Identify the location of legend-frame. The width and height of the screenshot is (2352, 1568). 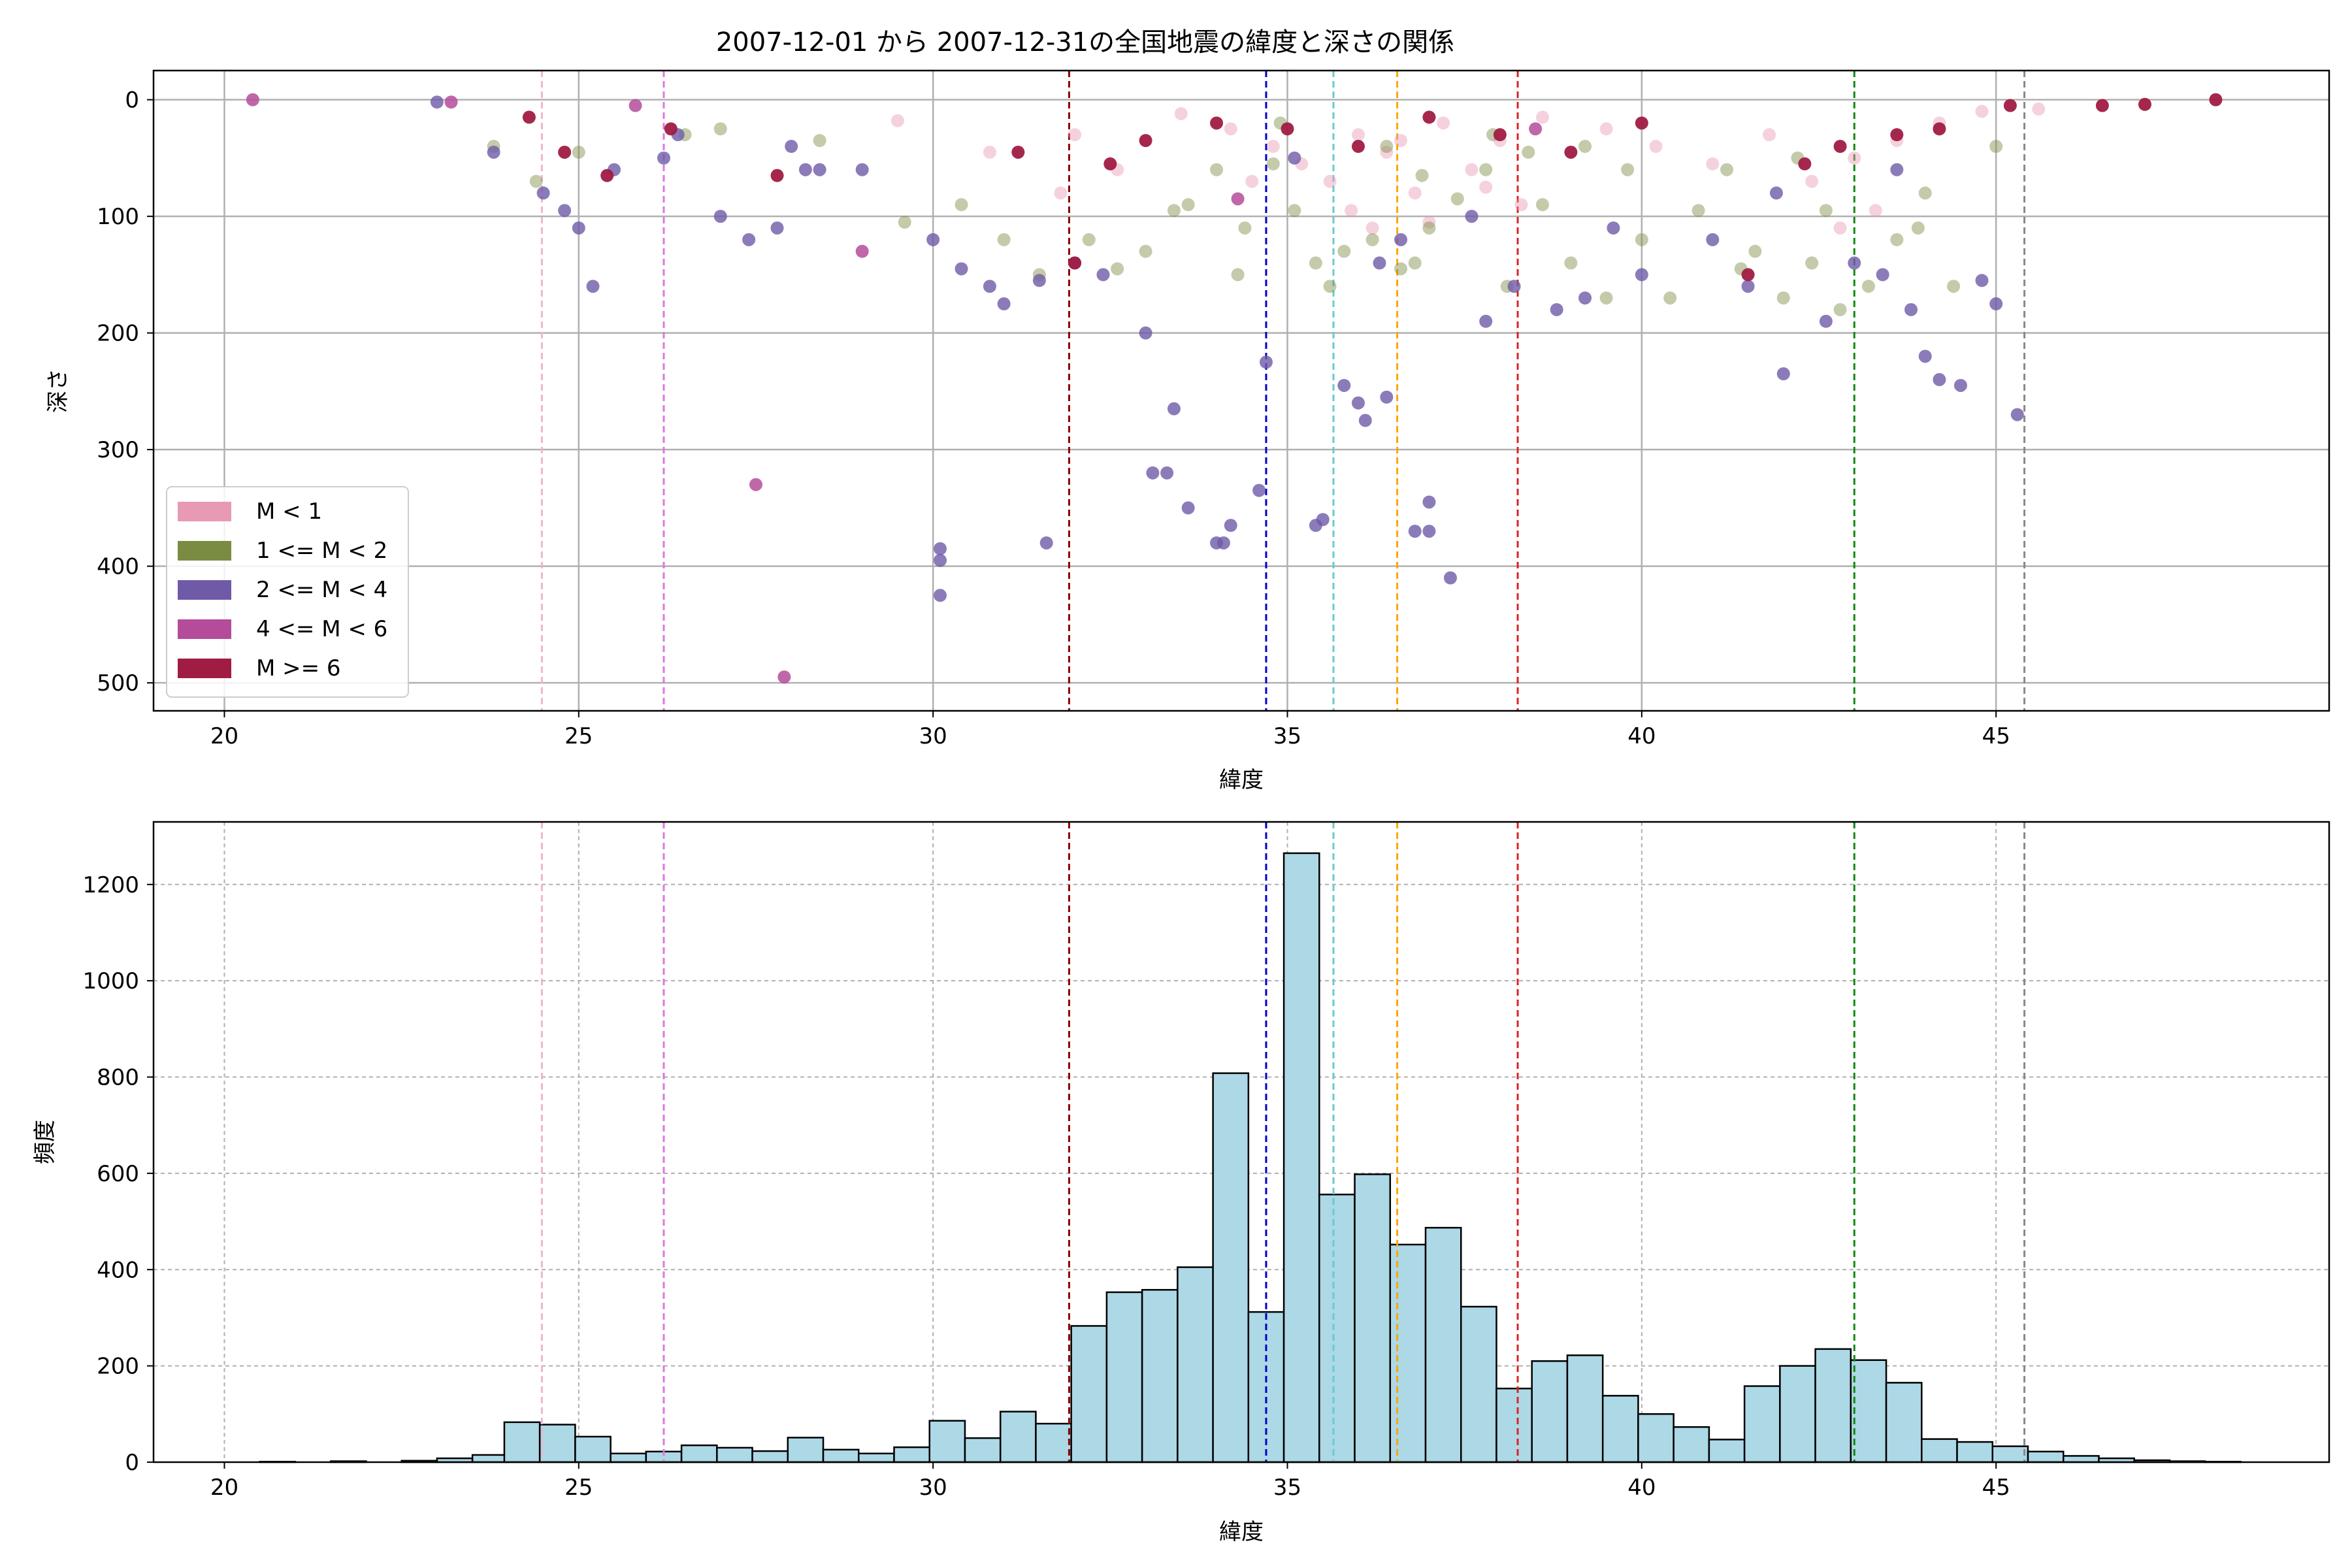
(287, 592).